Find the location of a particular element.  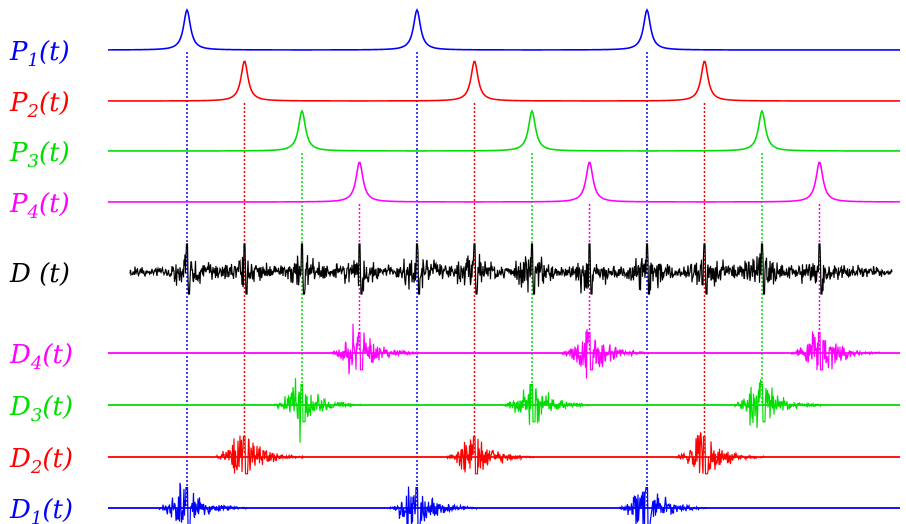

label-d1: D1(t) is located at coordinates (41, 509).